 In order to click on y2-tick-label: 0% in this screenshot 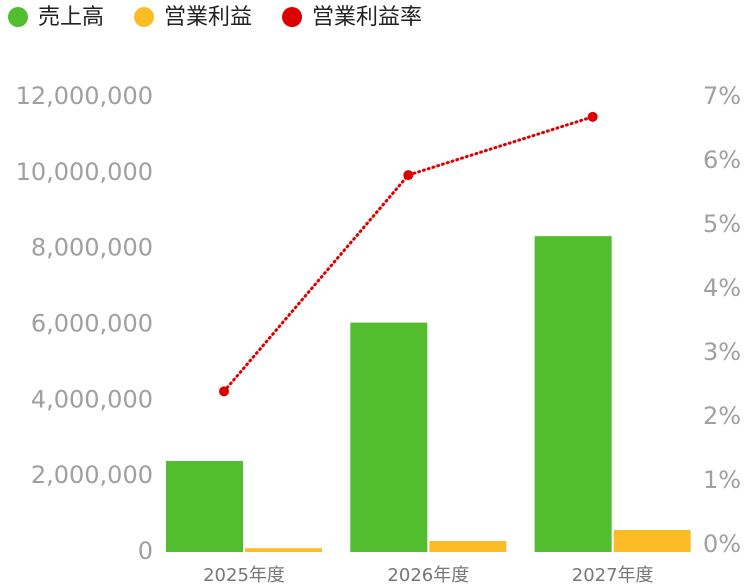, I will do `click(722, 544)`.